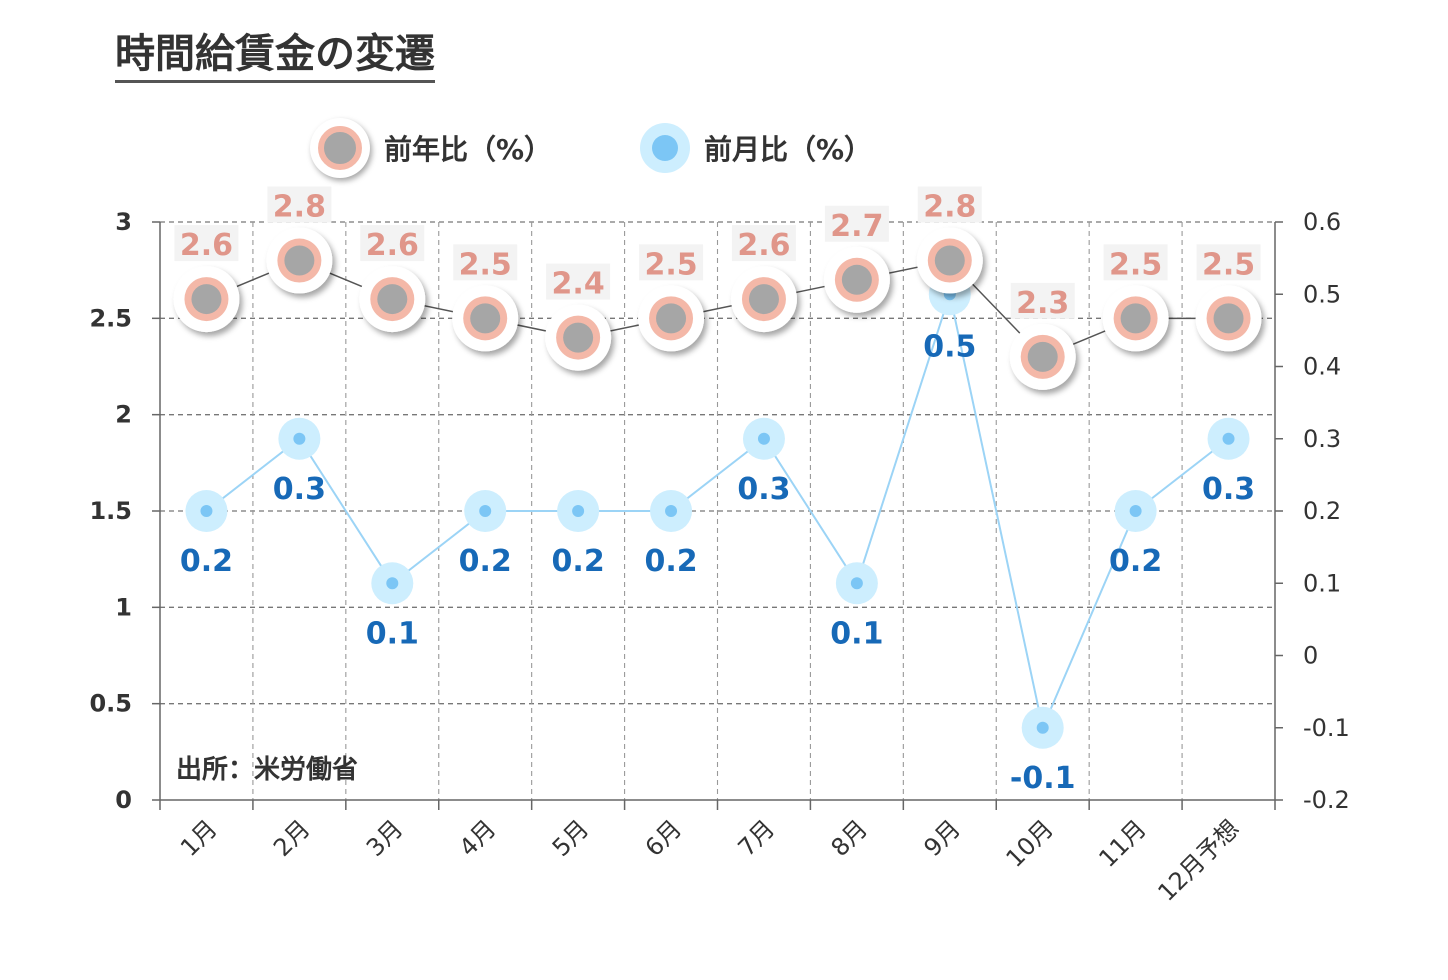  What do you see at coordinates (1326, 728) in the screenshot?
I see `y-right-tick-label: -0.1` at bounding box center [1326, 728].